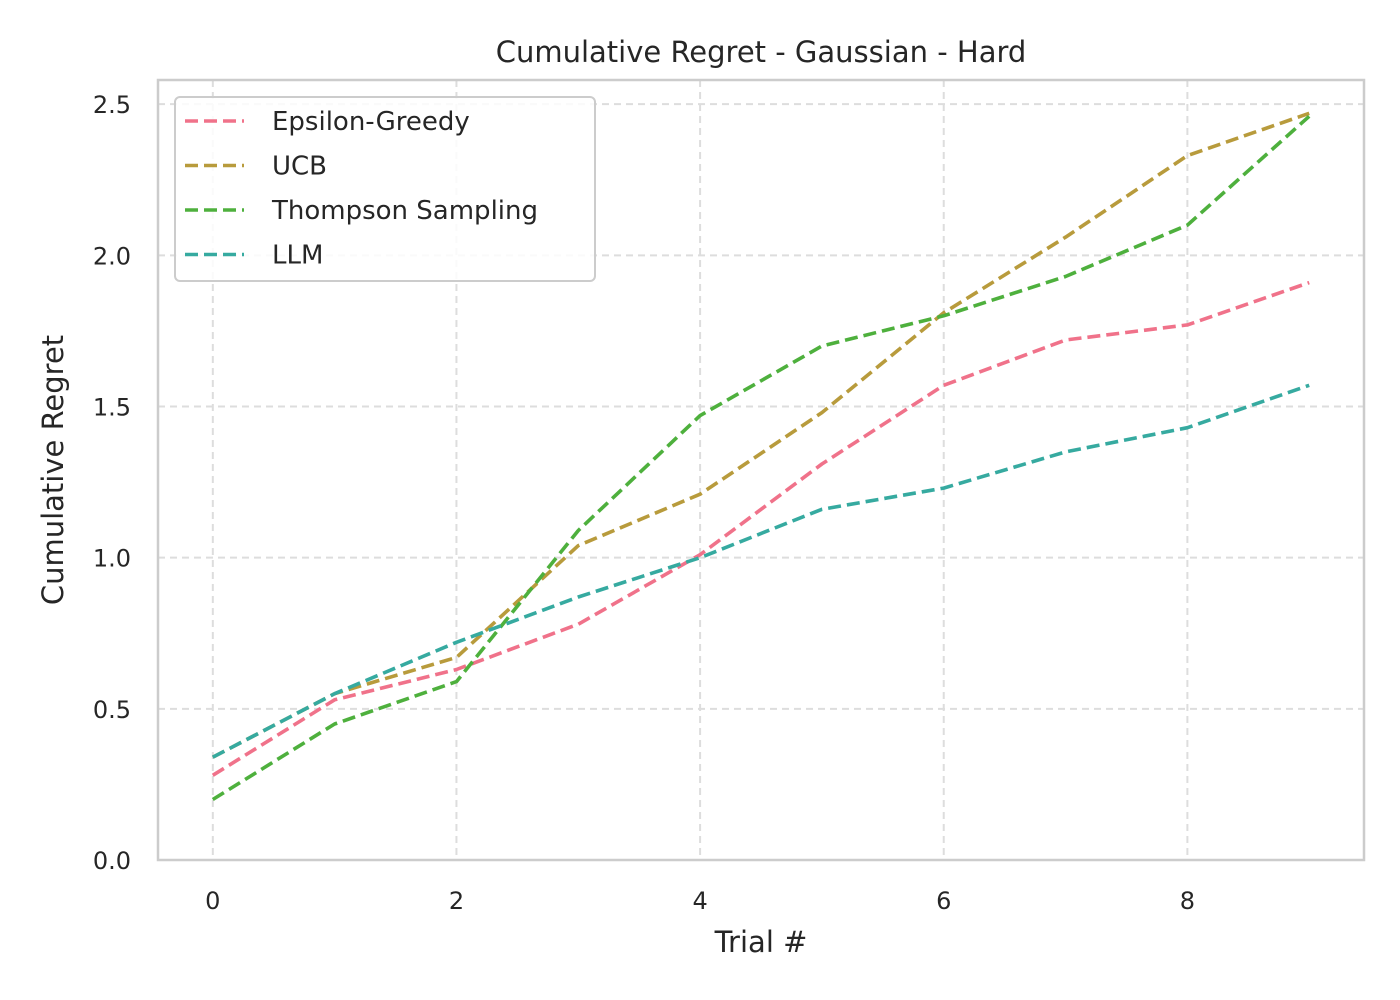 This screenshot has height=1000, width=1400. I want to click on x-tick-label: 2, so click(456, 901).